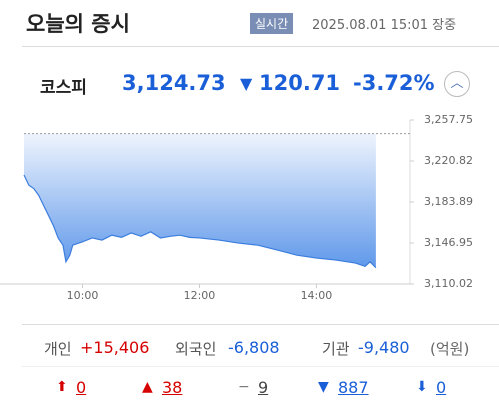 The width and height of the screenshot is (499, 414). Describe the element at coordinates (115, 347) in the screenshot. I see `investor-value: +15,406` at that location.